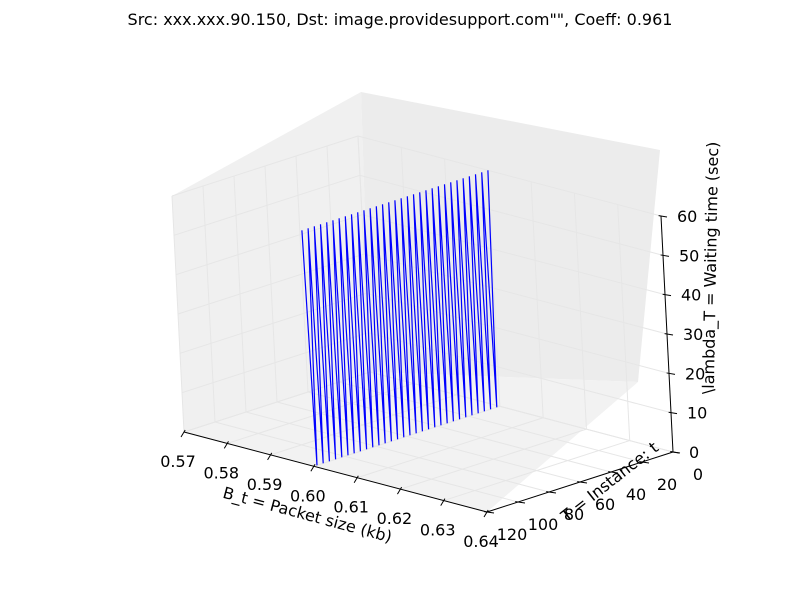  Describe the element at coordinates (694, 452) in the screenshot. I see `z-tick-label: 0` at that location.